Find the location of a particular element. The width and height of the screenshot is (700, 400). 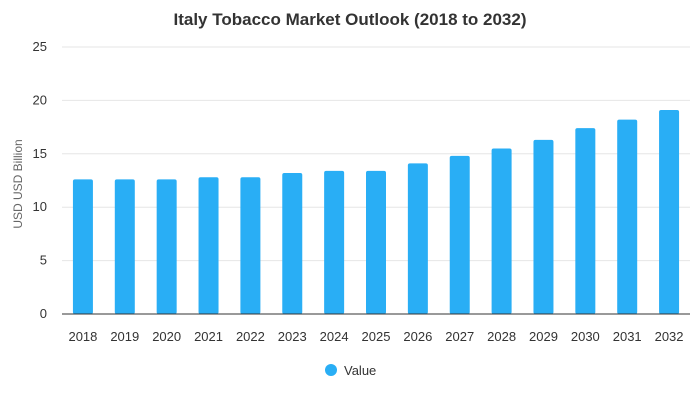

x-tick-label: 2024 is located at coordinates (334, 336).